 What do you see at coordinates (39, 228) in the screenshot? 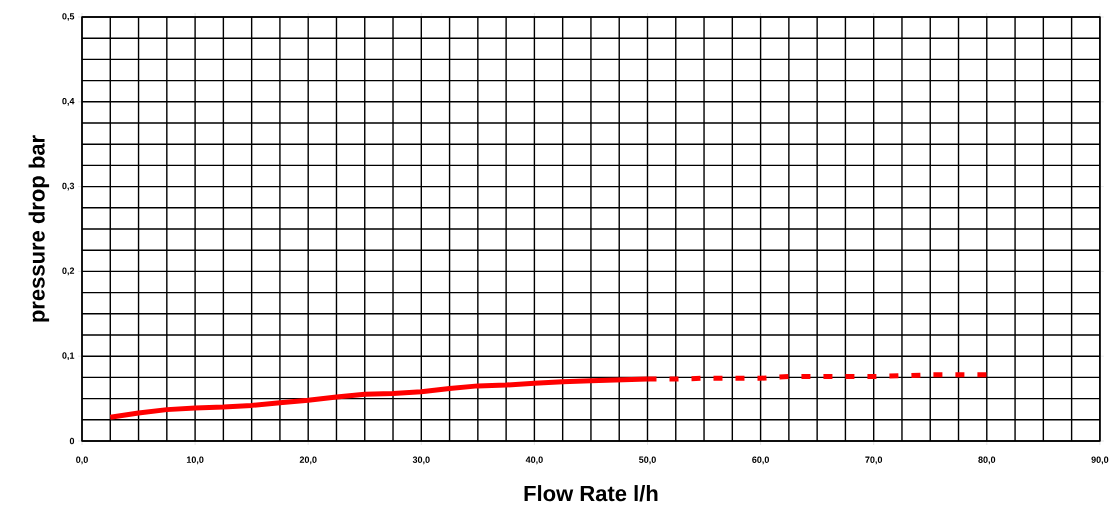
I see `y-axis-title: pressure drop bar` at bounding box center [39, 228].